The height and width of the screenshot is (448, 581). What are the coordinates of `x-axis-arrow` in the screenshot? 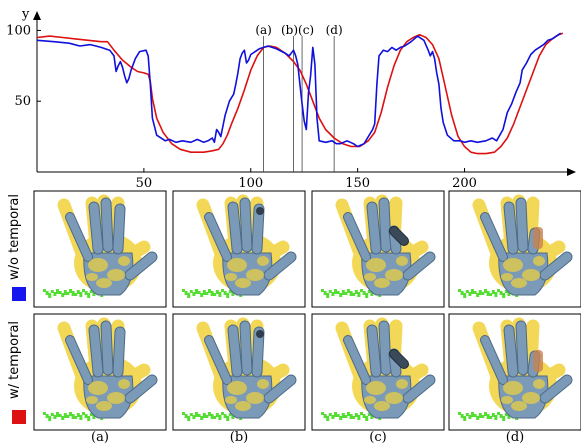 It's located at (571, 172).